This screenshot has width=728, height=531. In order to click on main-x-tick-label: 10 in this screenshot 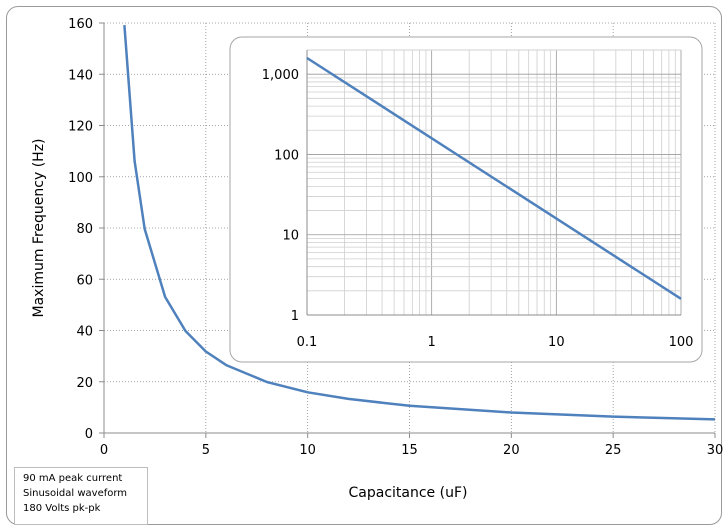, I will do `click(307, 450)`.